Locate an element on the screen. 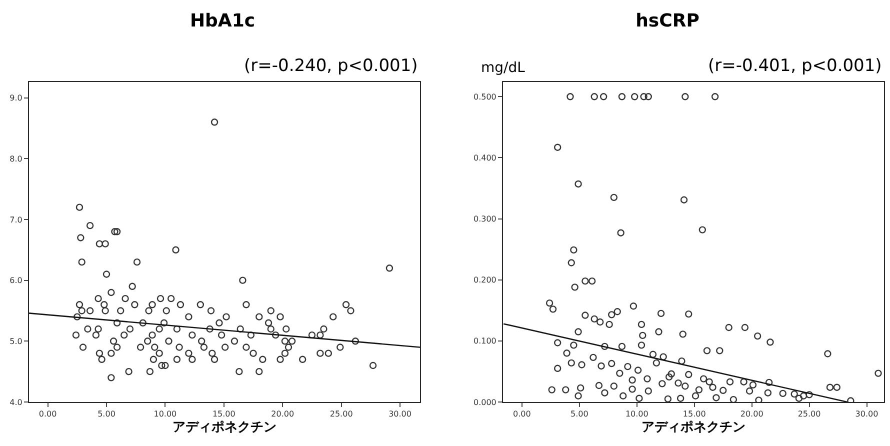 Image resolution: width=890 pixels, height=446 pixels. y-tick-label: 0.000 is located at coordinates (484, 402).